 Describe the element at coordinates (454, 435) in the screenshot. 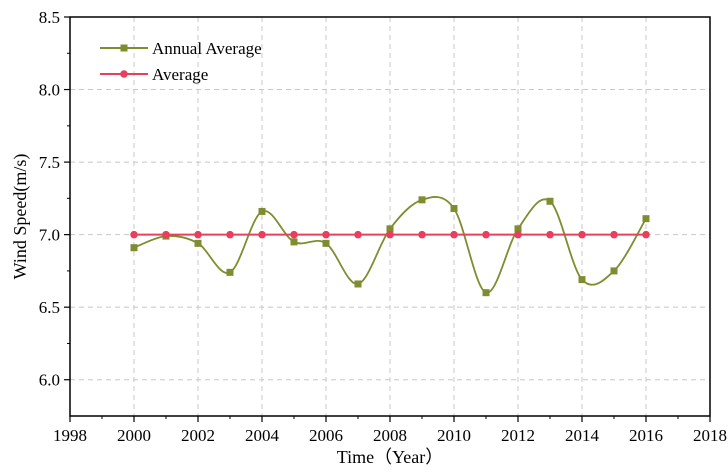

I see `x-tick-label: 2010` at that location.